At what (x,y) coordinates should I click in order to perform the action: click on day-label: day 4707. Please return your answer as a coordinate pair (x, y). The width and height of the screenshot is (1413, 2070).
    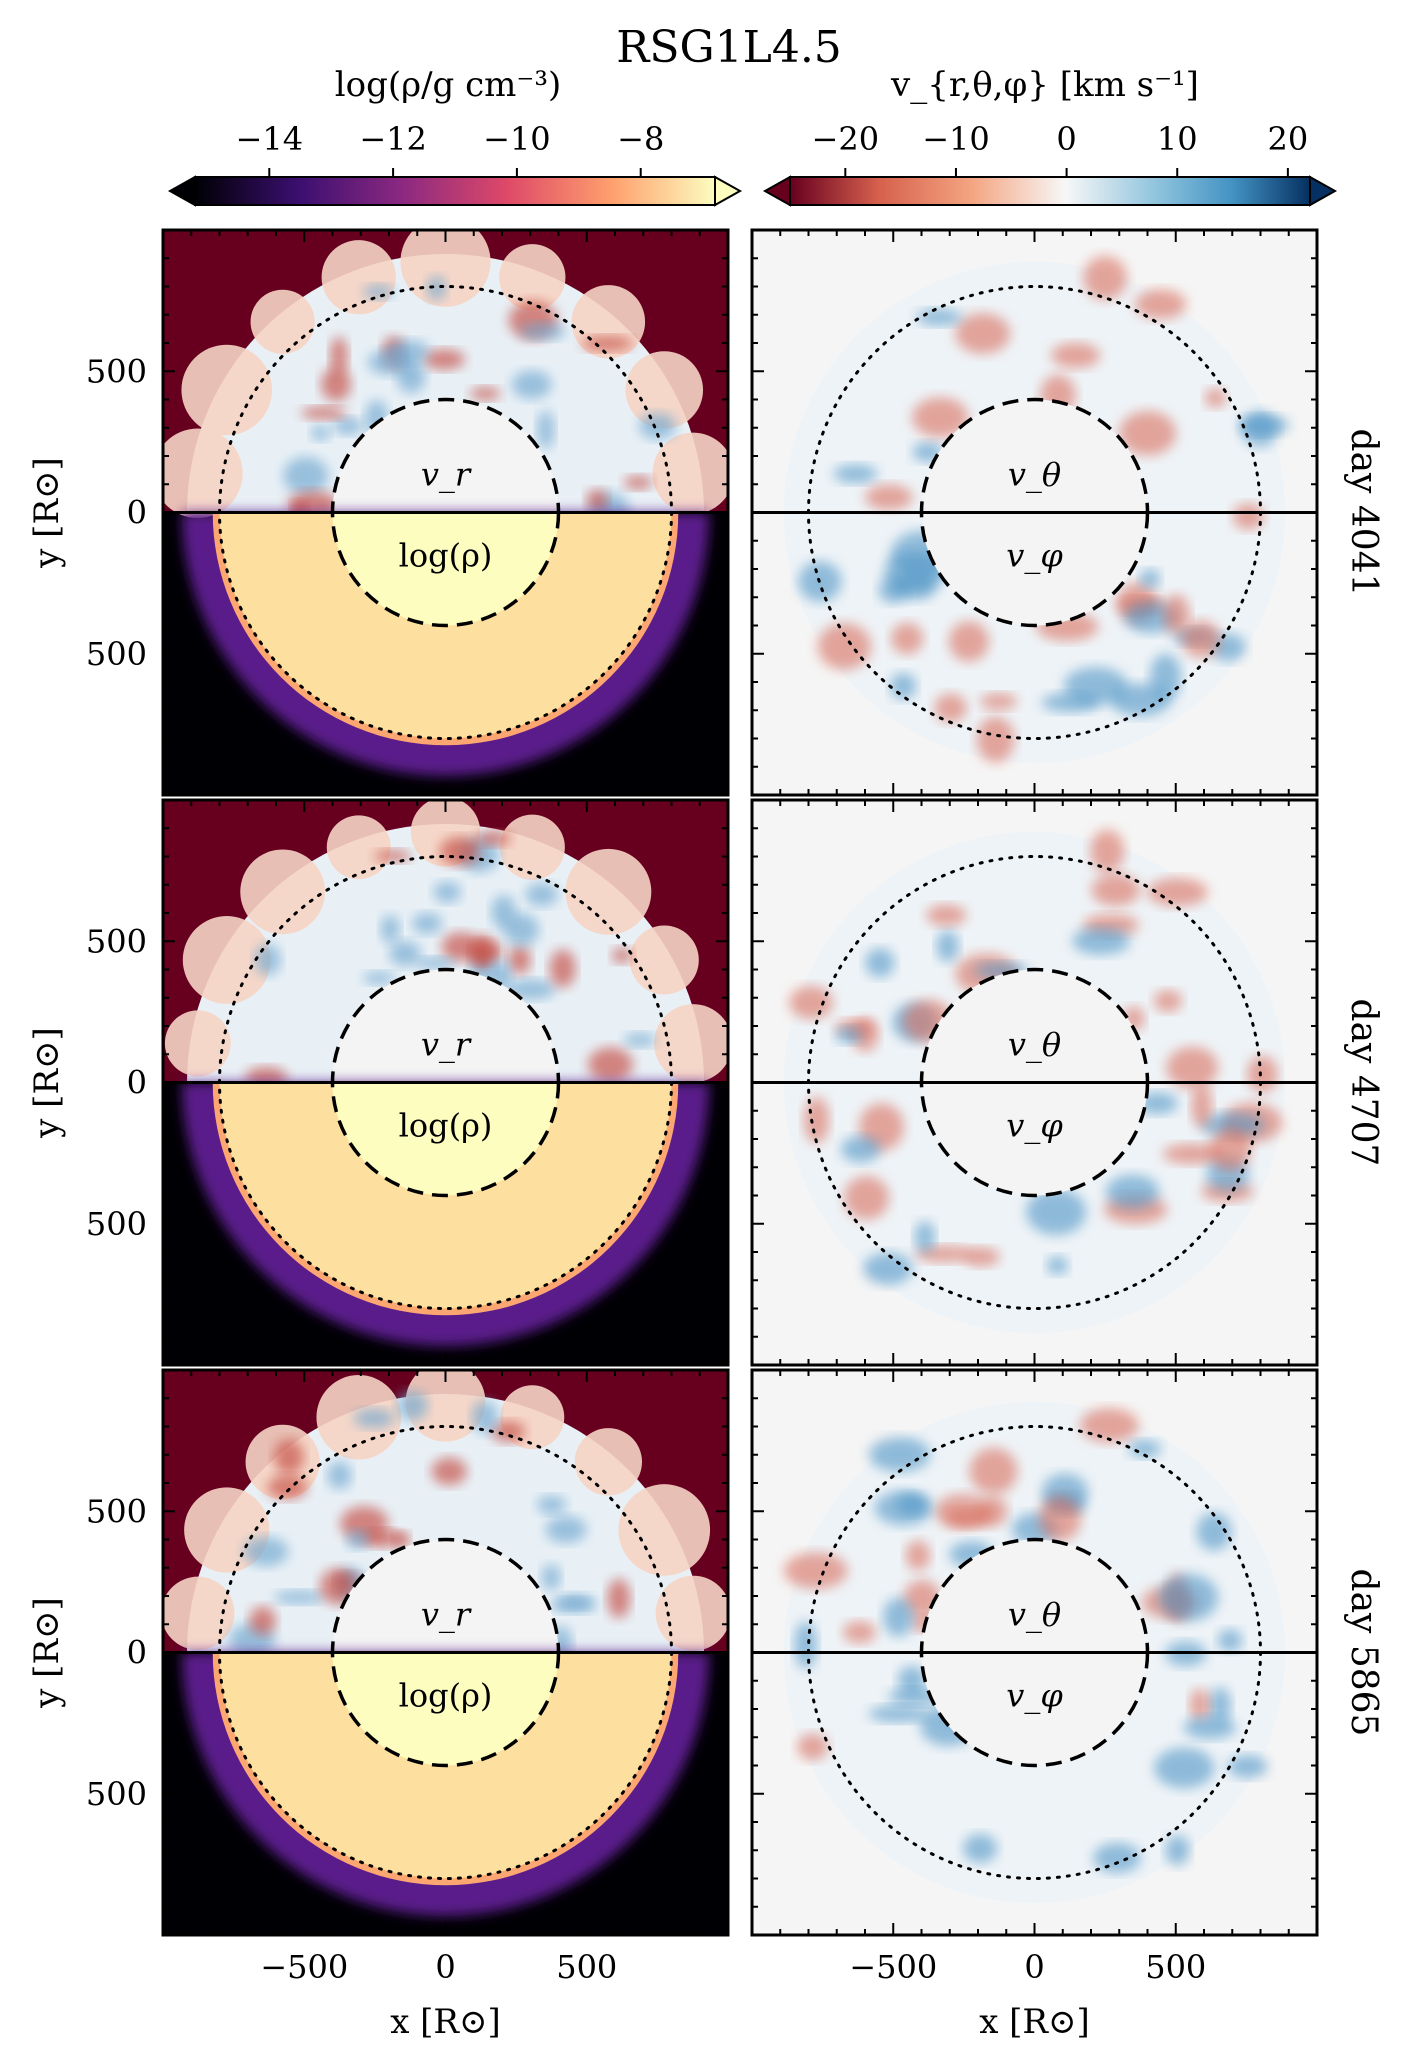
    Looking at the image, I should click on (1363, 1083).